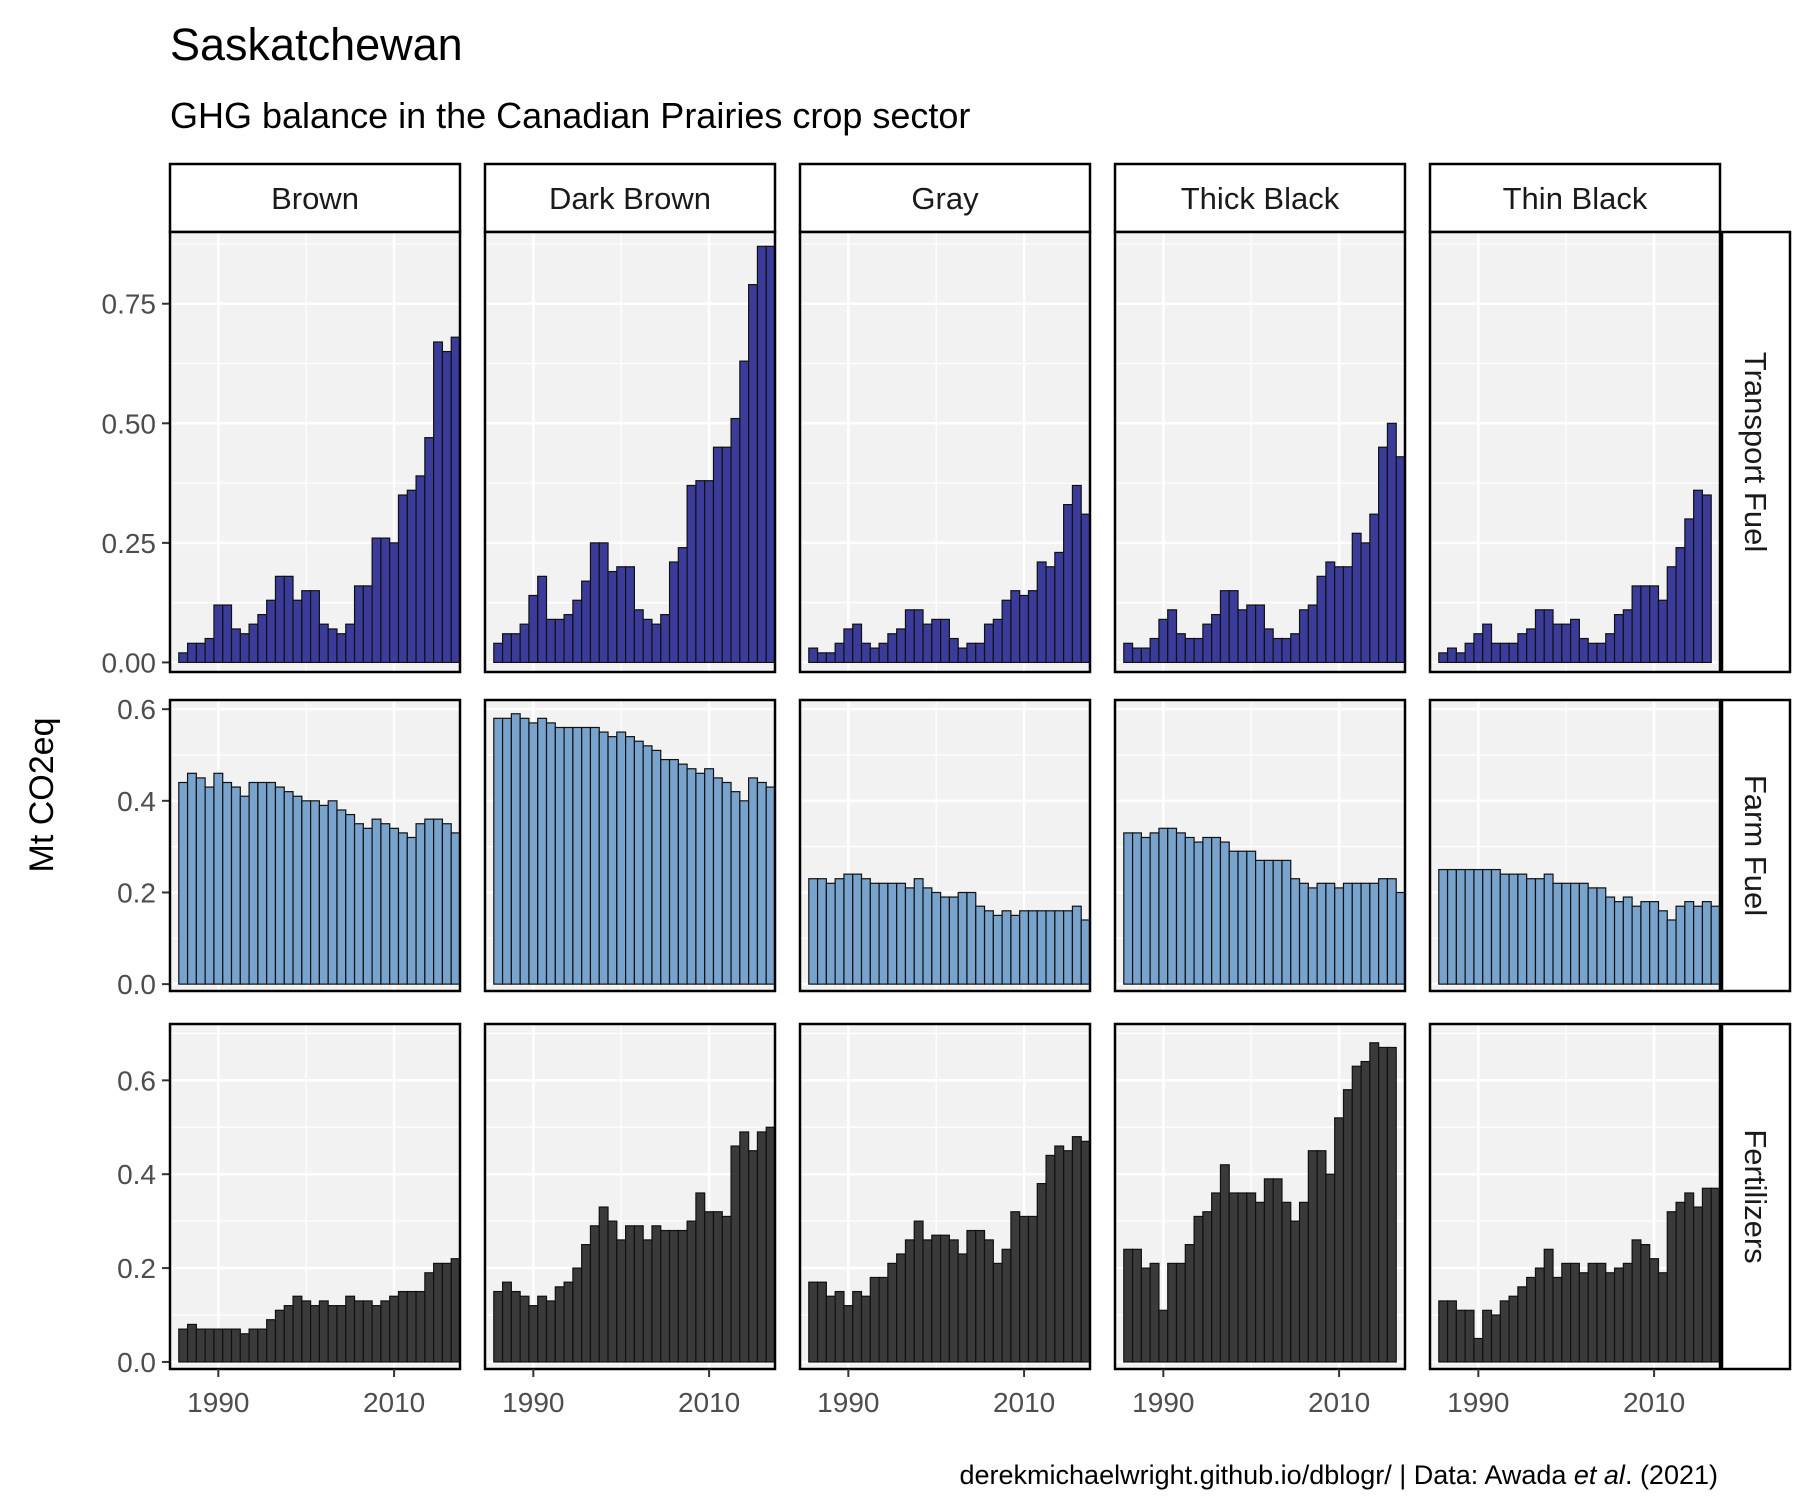 This screenshot has width=1800, height=1500. What do you see at coordinates (129, 662) in the screenshot?
I see `y-tick-label: 0.00` at bounding box center [129, 662].